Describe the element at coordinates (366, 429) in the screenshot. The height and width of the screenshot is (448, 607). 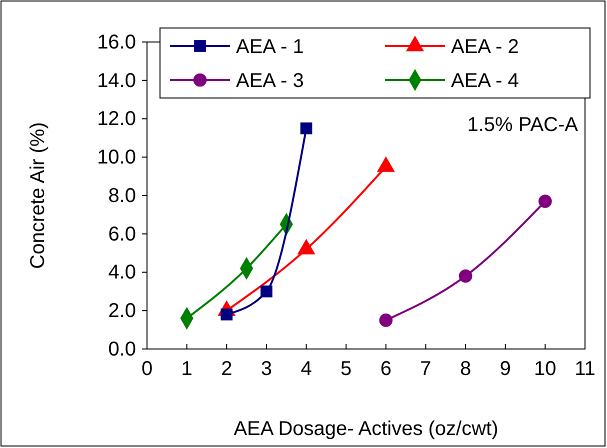
I see `x-axis-title: AEA Dosage- Actives (oz/cwt)` at that location.